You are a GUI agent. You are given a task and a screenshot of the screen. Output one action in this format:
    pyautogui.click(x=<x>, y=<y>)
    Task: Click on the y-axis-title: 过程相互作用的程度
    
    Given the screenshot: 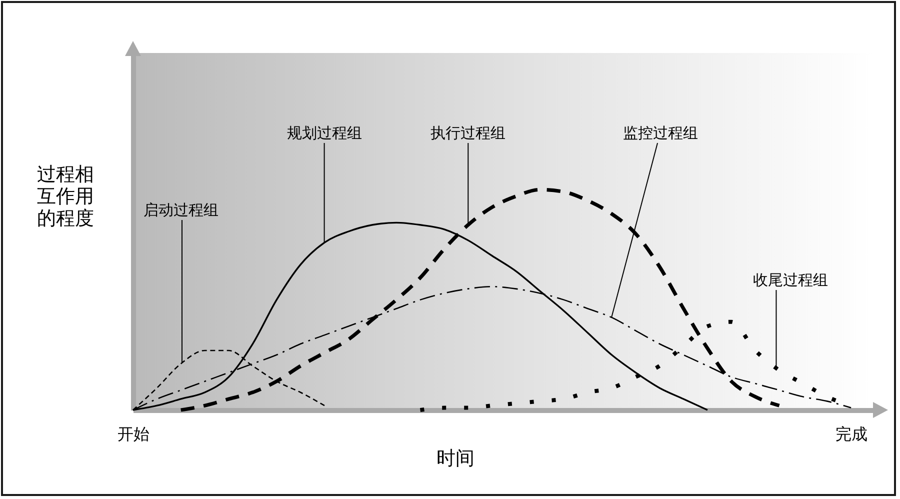 What is the action you would take?
    pyautogui.click(x=65, y=197)
    